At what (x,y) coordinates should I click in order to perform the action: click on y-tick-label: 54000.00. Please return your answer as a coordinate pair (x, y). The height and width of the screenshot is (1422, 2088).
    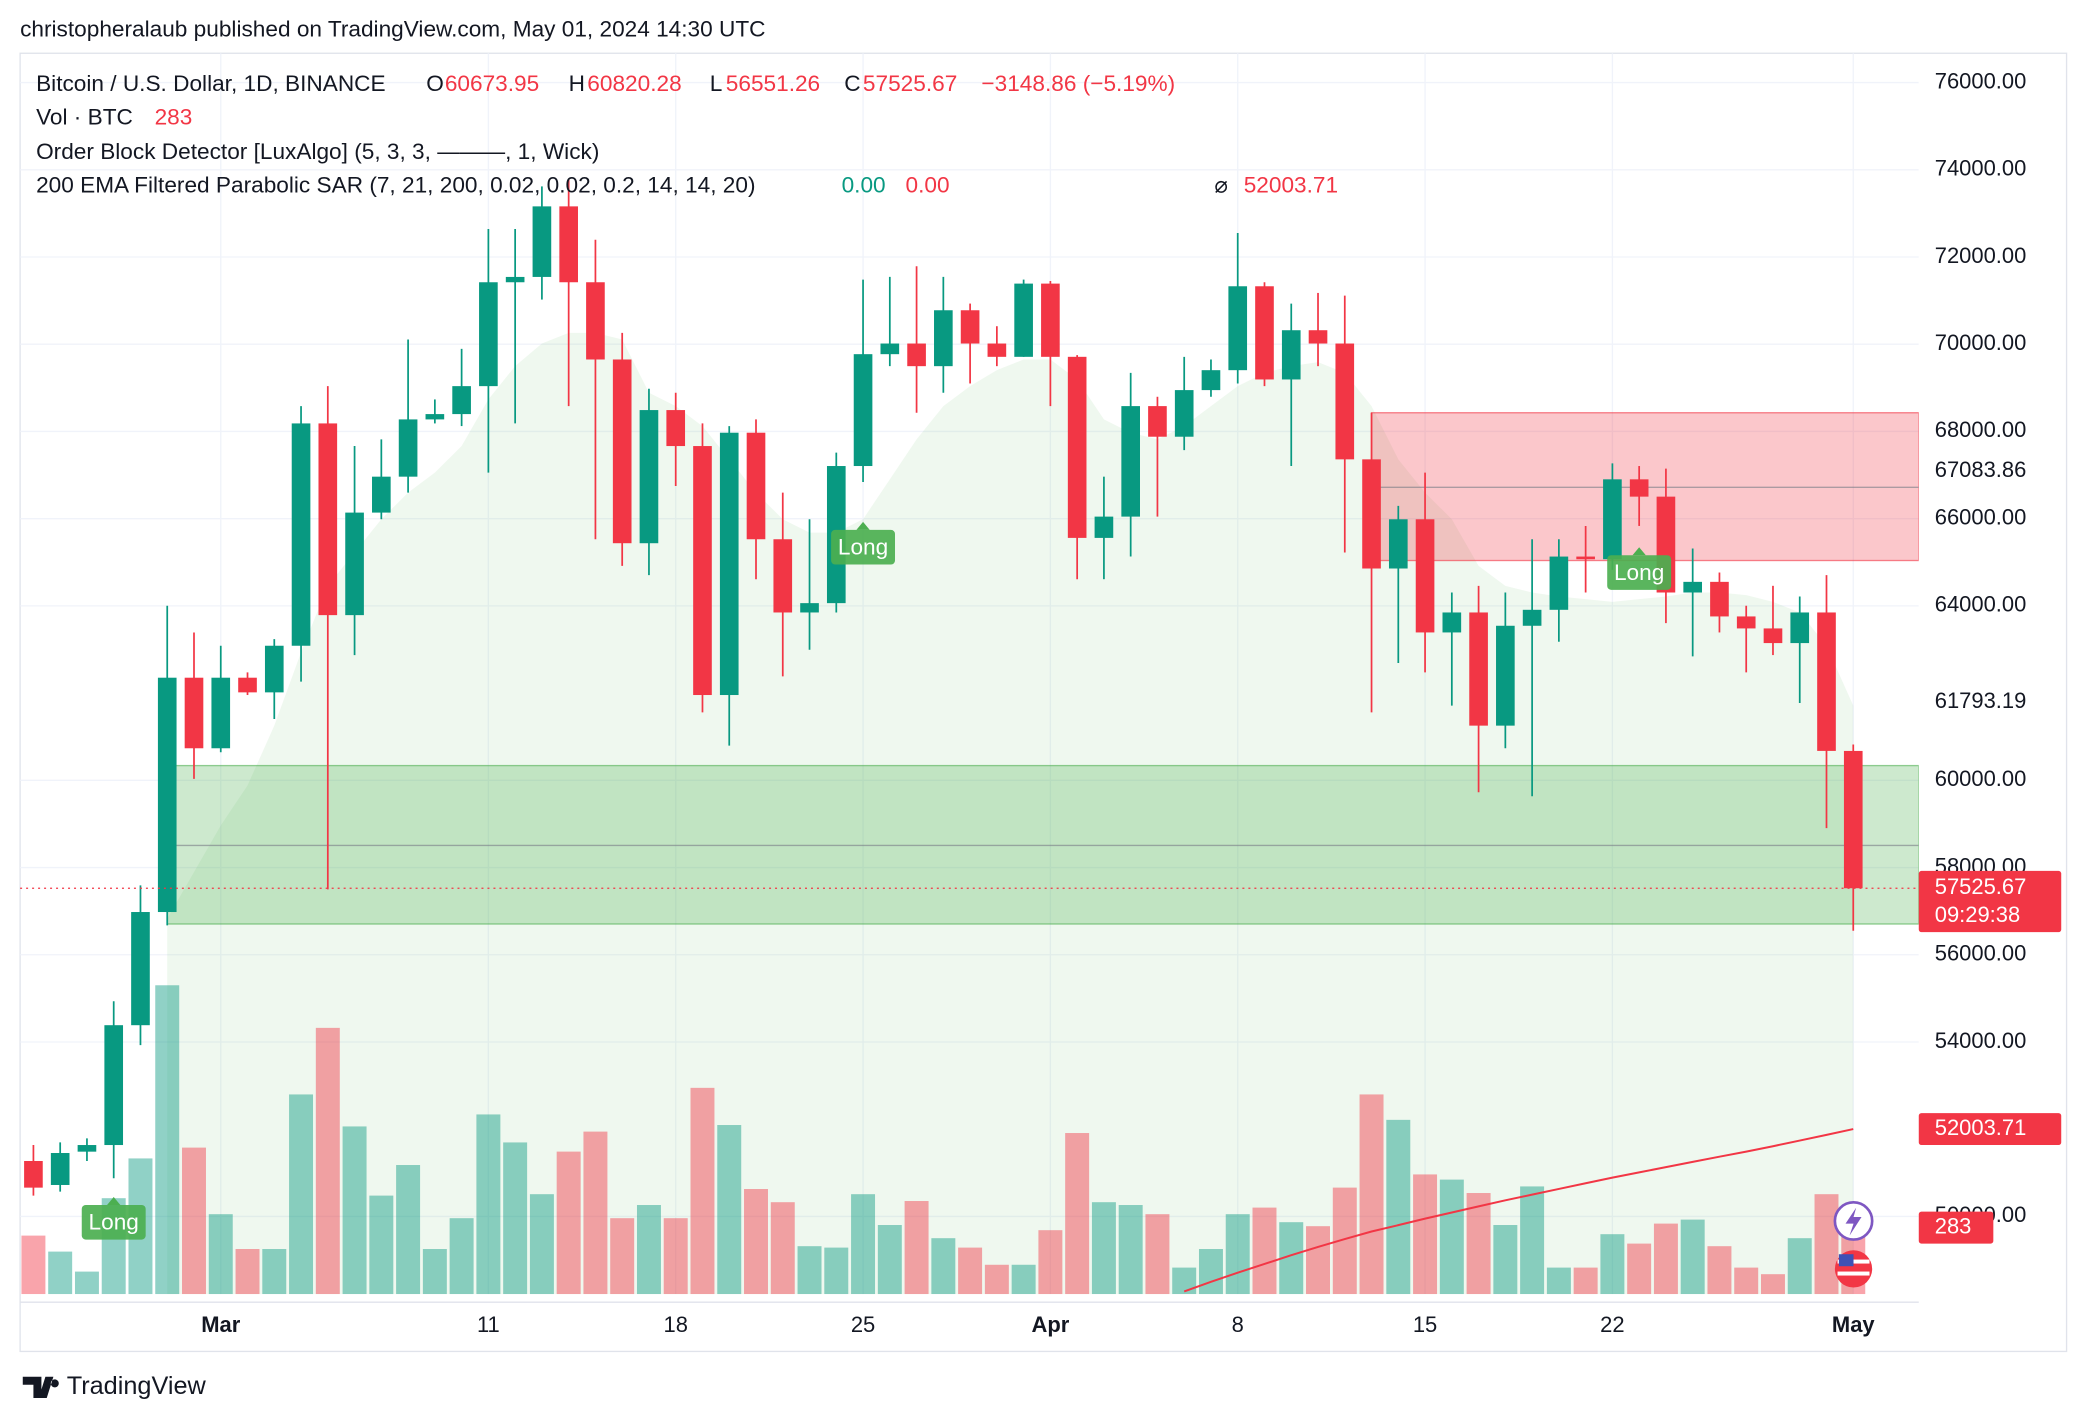
    Looking at the image, I should click on (1981, 1040).